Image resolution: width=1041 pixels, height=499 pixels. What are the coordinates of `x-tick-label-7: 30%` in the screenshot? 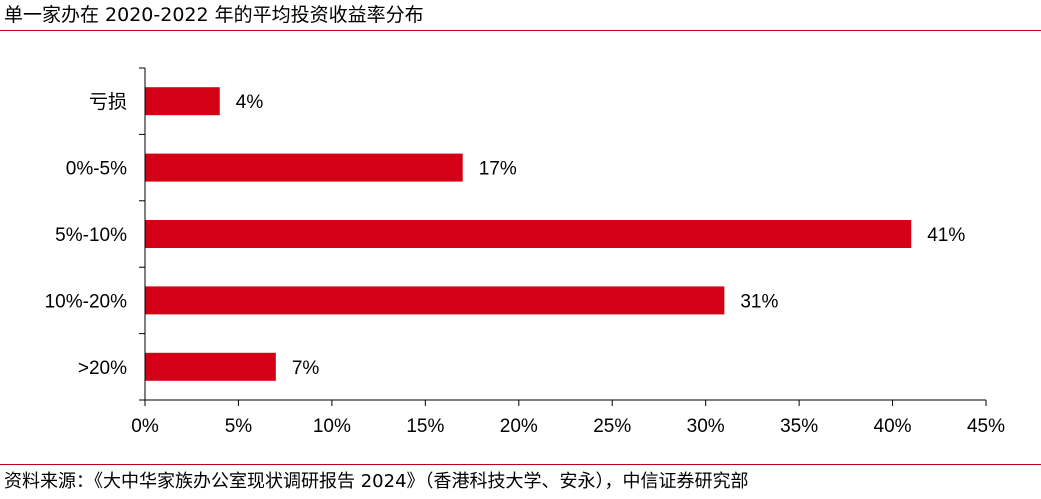 It's located at (706, 426).